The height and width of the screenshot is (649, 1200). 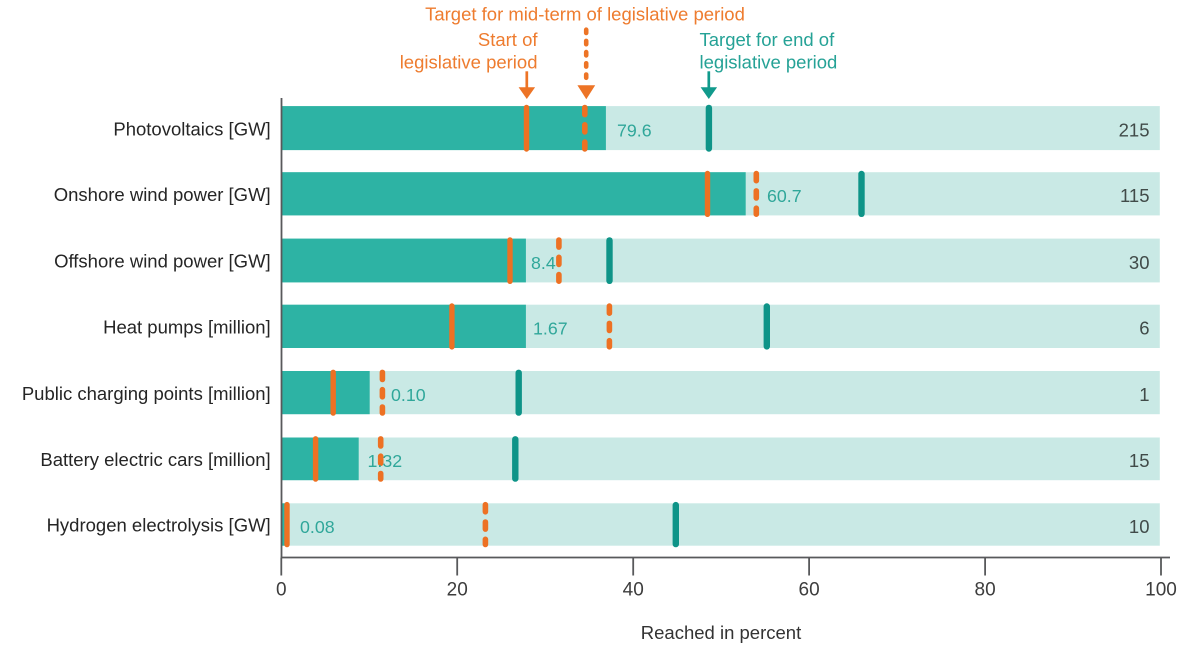 What do you see at coordinates (155, 459) in the screenshot?
I see `svg-text:Battery electric cars [million: Battery electric cars [million]` at bounding box center [155, 459].